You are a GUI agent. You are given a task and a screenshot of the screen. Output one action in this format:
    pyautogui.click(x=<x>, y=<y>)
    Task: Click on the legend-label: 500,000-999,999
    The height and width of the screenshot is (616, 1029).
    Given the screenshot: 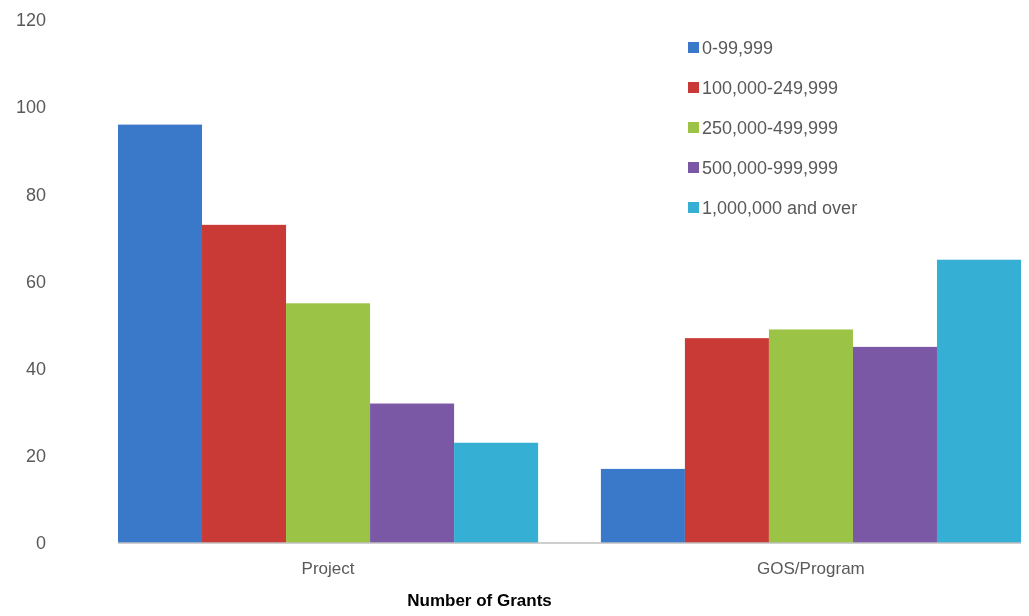 What is the action you would take?
    pyautogui.click(x=770, y=168)
    